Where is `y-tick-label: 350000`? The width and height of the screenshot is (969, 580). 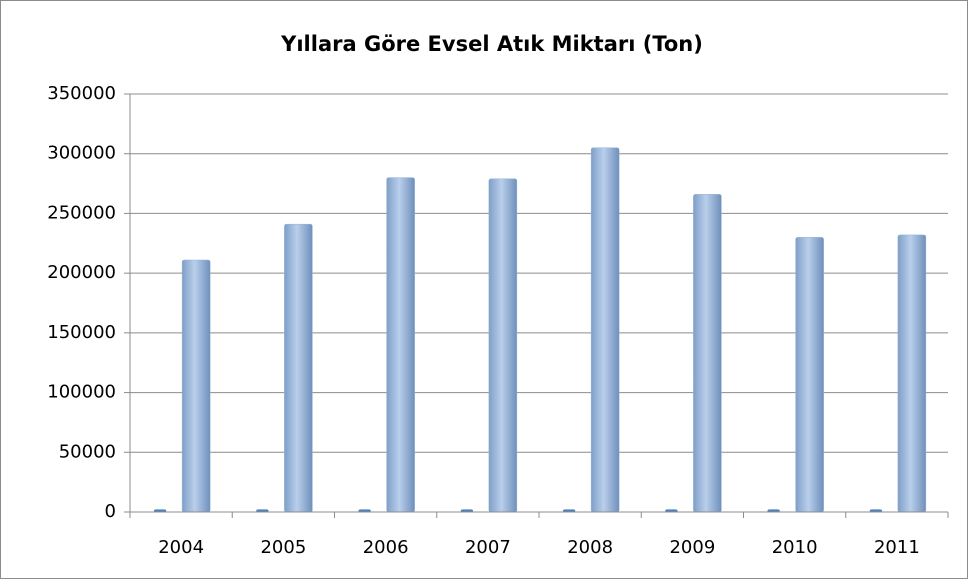 y-tick-label: 350000 is located at coordinates (81, 93).